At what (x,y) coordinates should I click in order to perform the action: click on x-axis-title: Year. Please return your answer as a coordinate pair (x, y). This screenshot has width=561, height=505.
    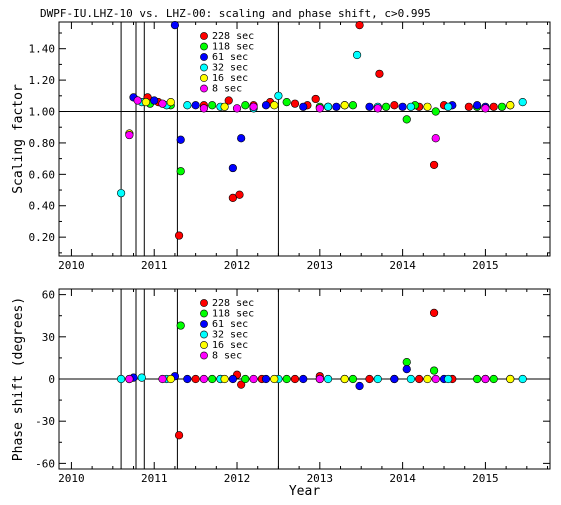
    Looking at the image, I should click on (304, 491).